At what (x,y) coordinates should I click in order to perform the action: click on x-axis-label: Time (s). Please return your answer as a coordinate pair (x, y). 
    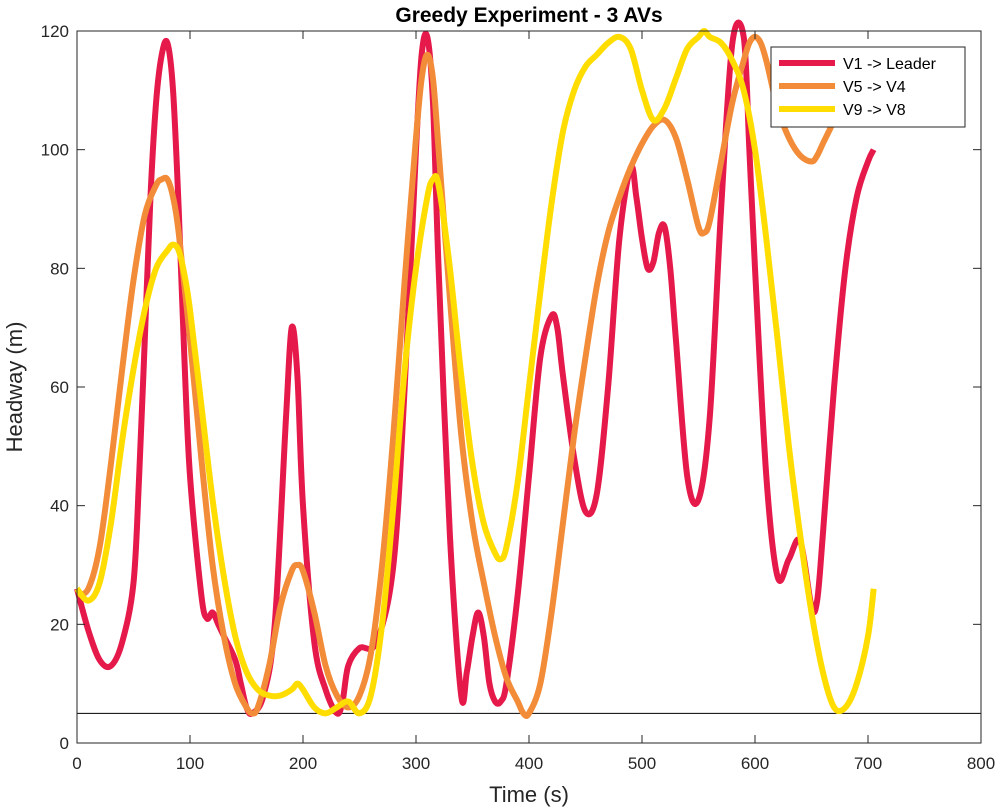
    Looking at the image, I should click on (529, 794).